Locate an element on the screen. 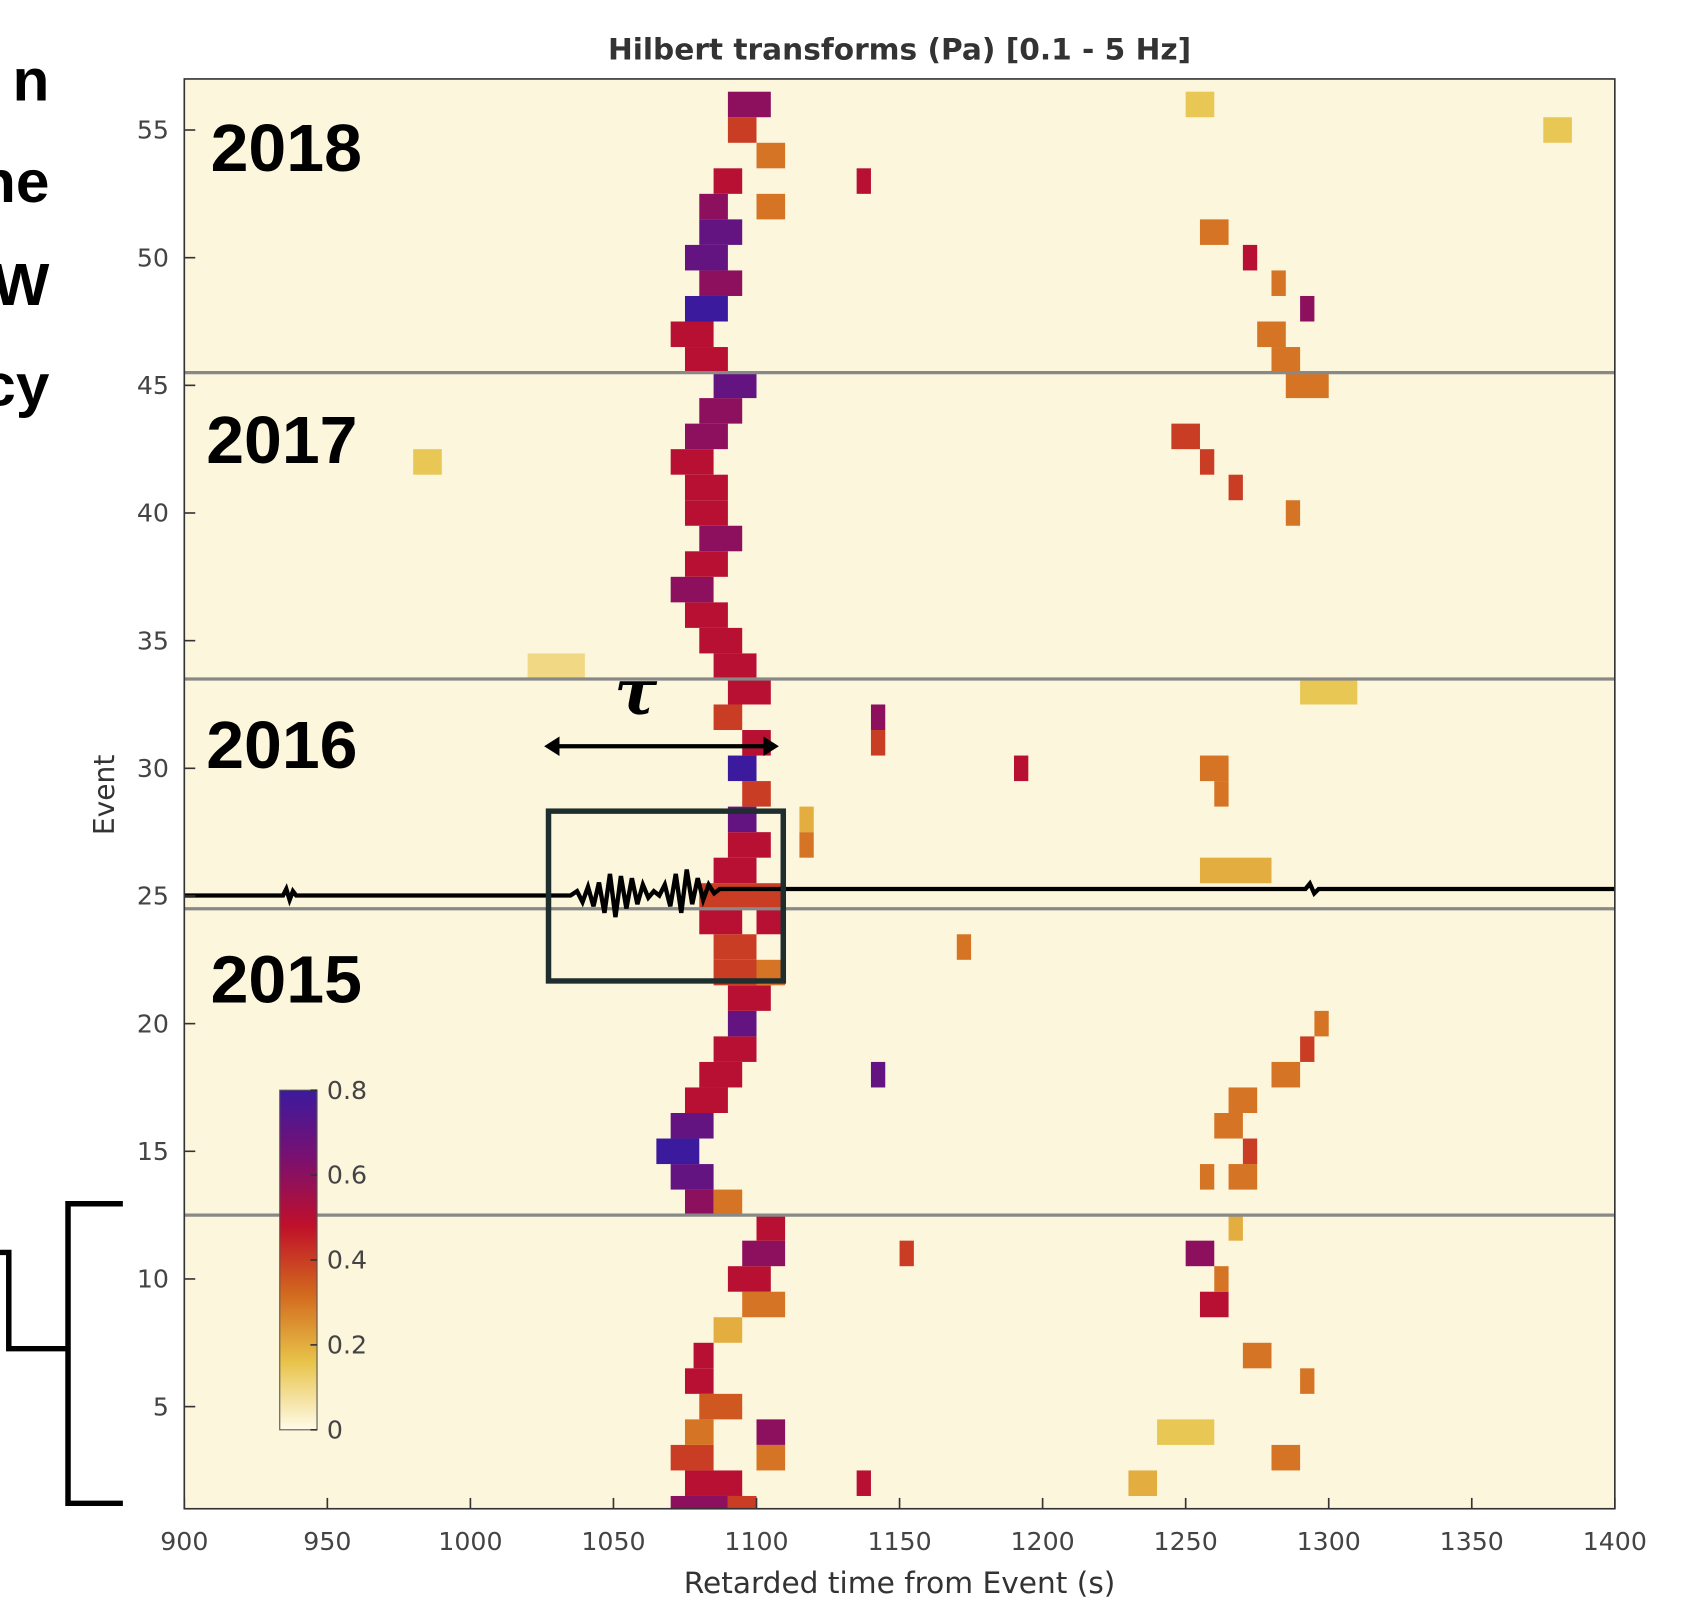  x-tick-label: 1400 is located at coordinates (1615, 1541).